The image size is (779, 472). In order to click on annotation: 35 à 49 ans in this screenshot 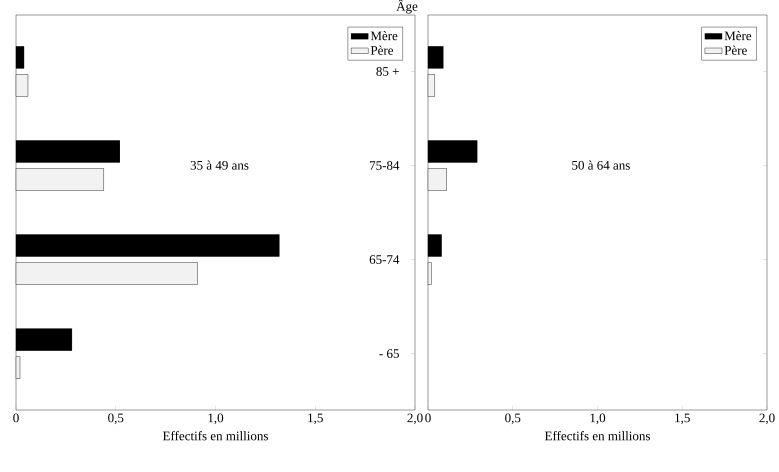, I will do `click(219, 165)`.